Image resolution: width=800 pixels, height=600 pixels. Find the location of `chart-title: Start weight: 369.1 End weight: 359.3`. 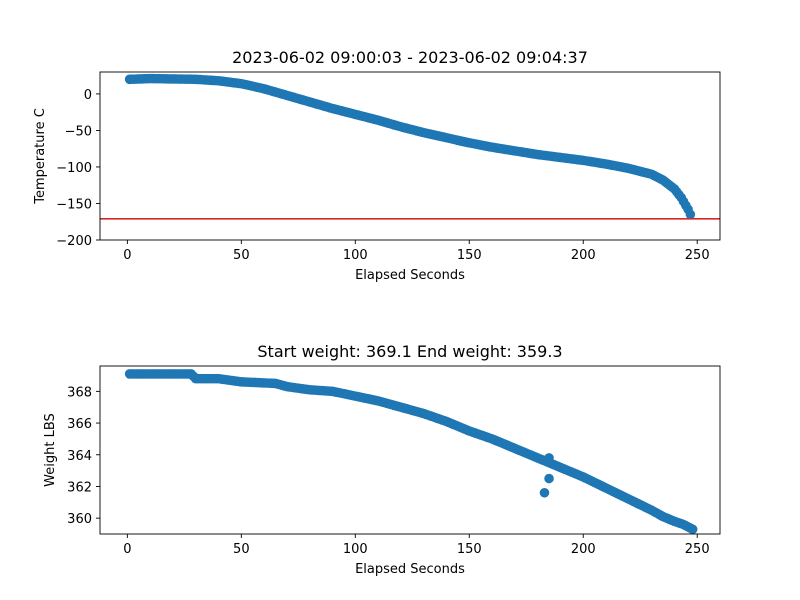

chart-title: Start weight: 369.1 End weight: 359.3 is located at coordinates (409, 351).